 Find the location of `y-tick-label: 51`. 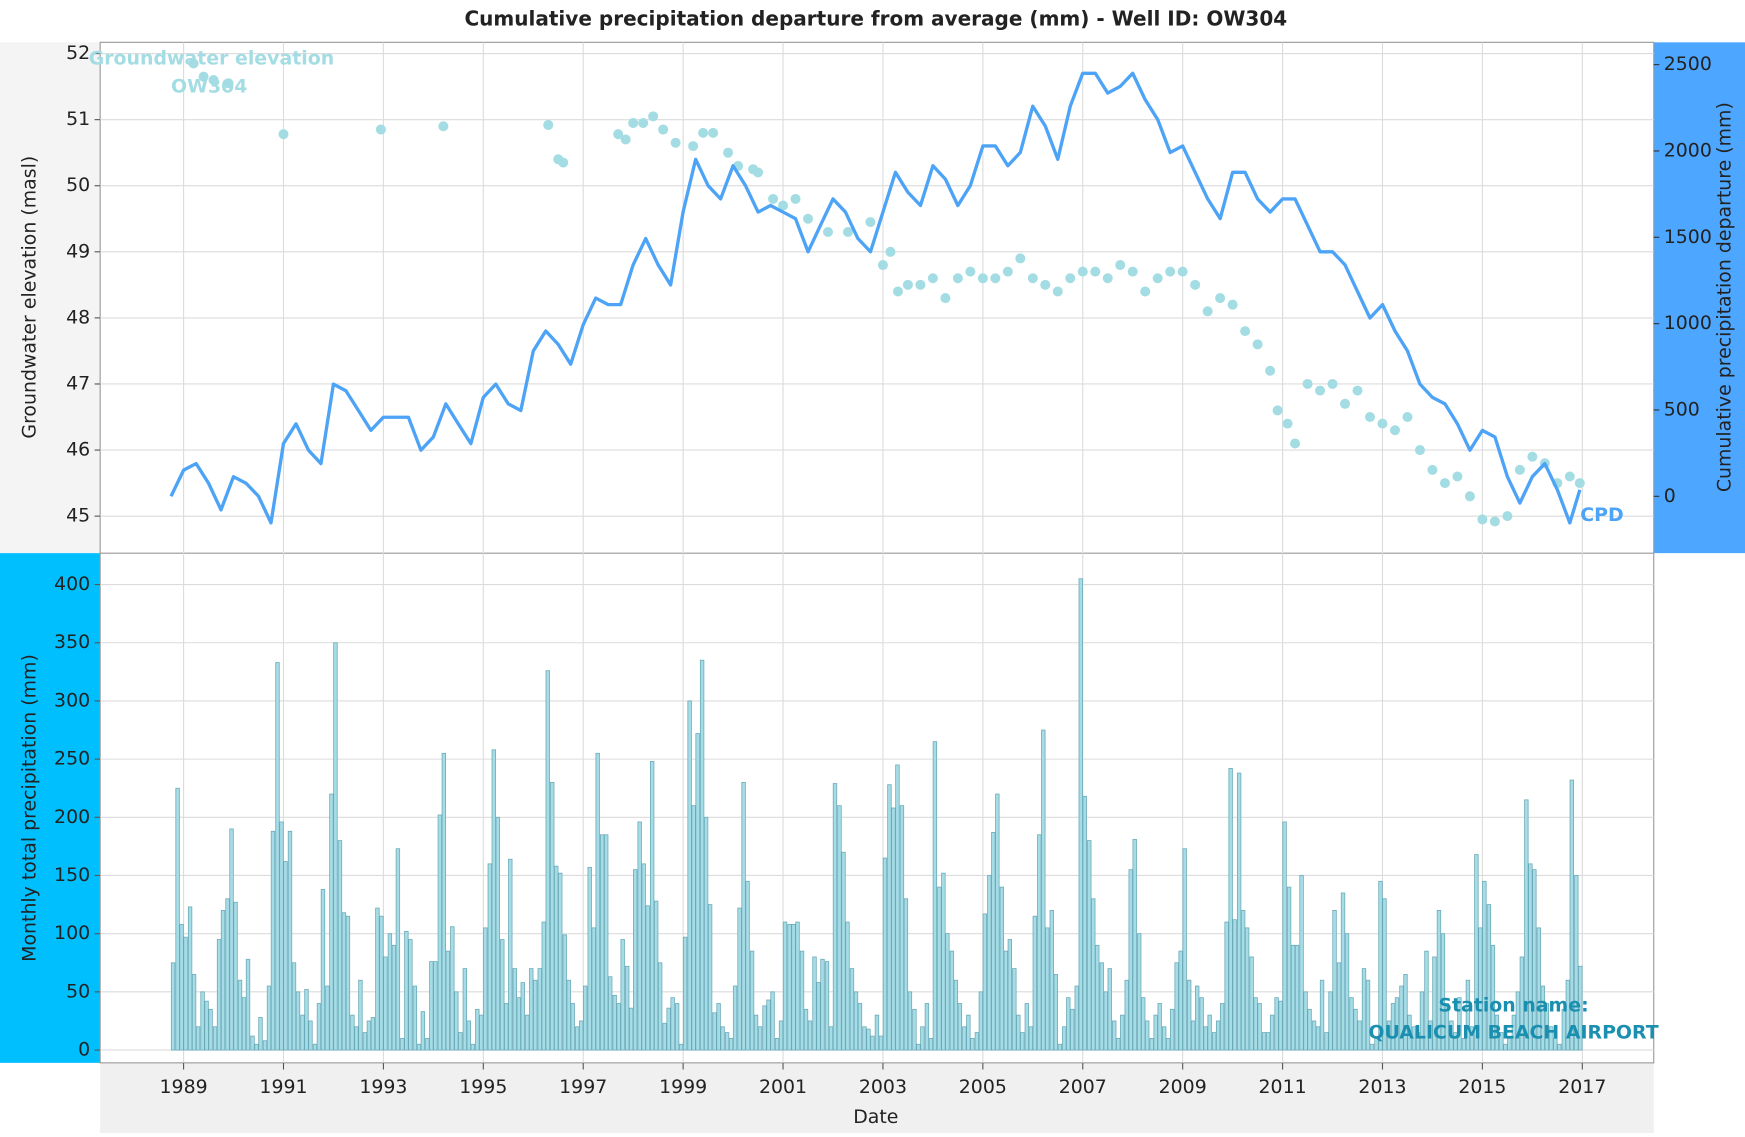

y-tick-label: 51 is located at coordinates (78, 119).